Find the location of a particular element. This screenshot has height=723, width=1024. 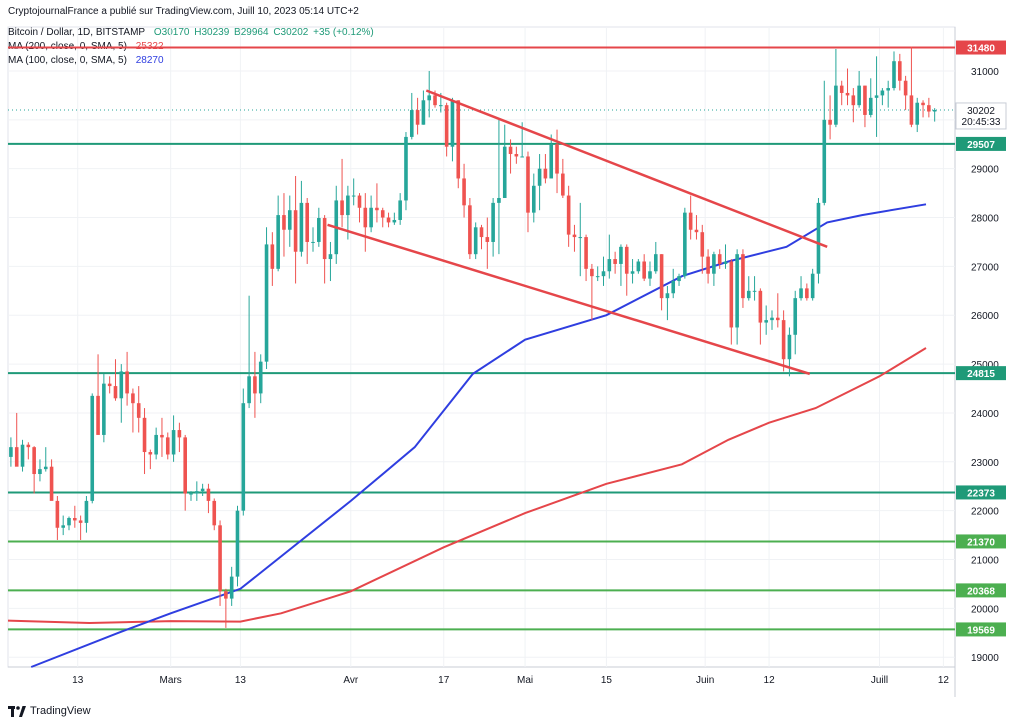

time-tick-label: 17 is located at coordinates (444, 680).